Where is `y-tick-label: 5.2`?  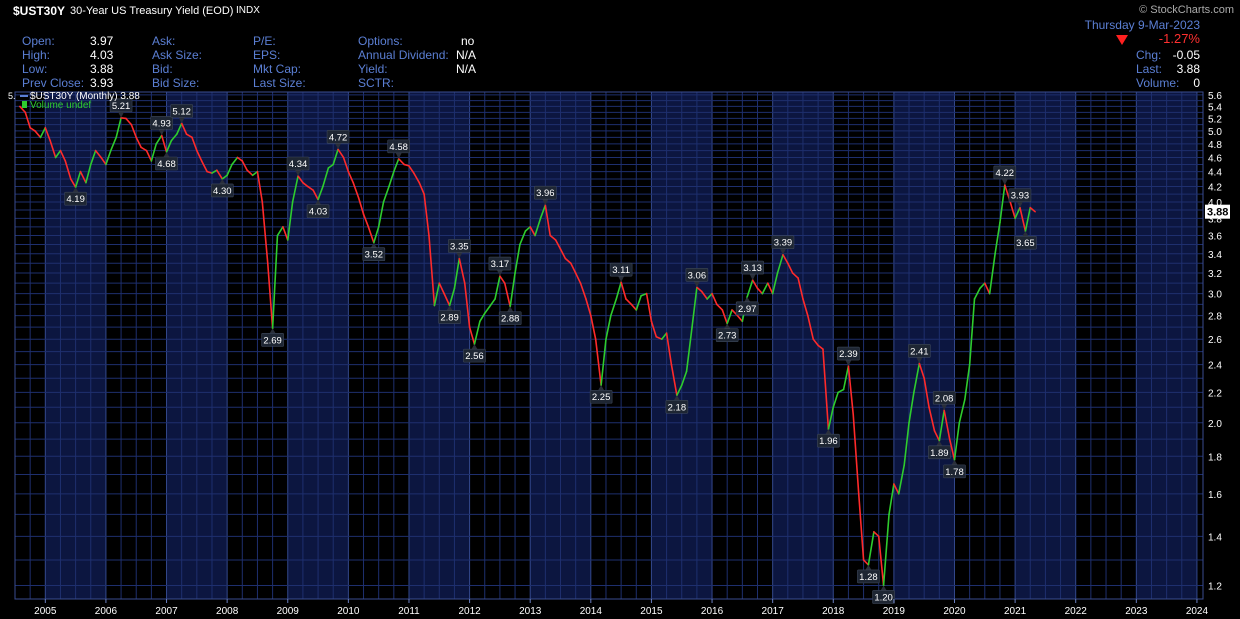 y-tick-label: 5.2 is located at coordinates (1215, 119).